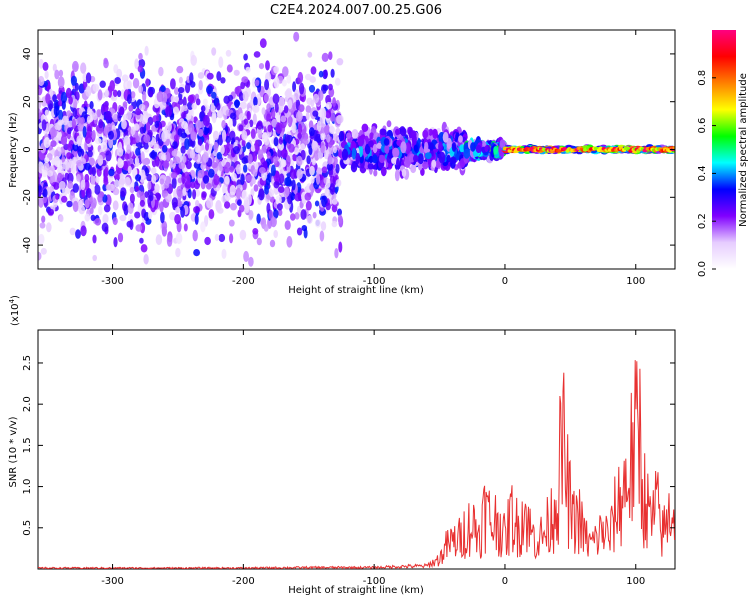 The width and height of the screenshot is (750, 604). I want to click on spectrogram-x-tick-label: -300, so click(112, 281).